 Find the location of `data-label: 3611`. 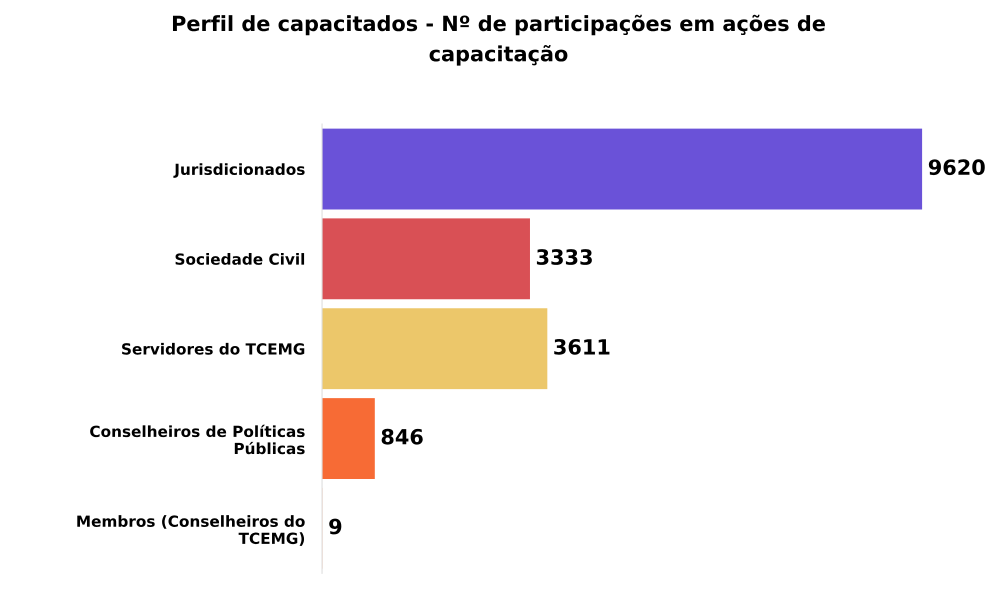

data-label: 3611 is located at coordinates (582, 346).